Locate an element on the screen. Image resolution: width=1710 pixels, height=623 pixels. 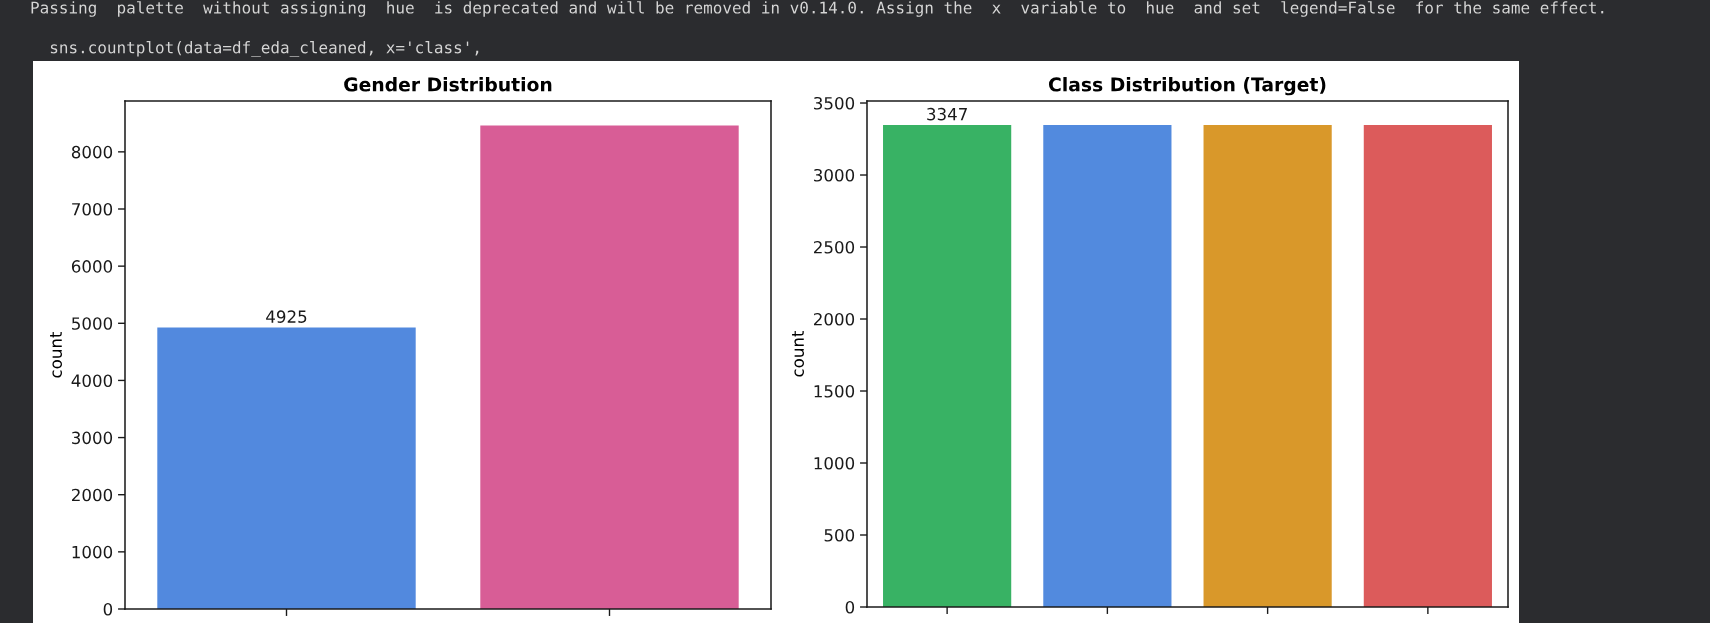
data-label: 3347 is located at coordinates (947, 114).